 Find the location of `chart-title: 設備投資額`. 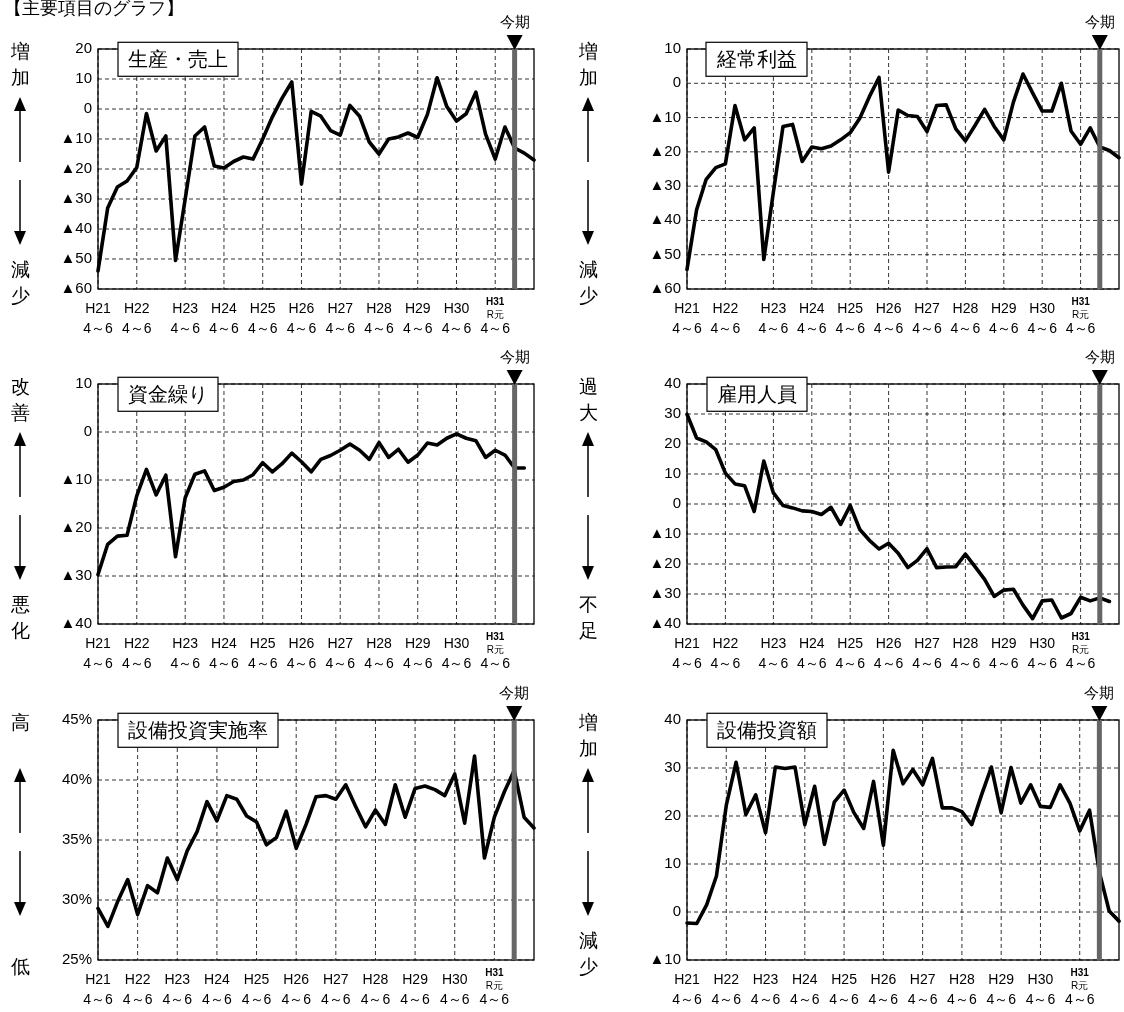

chart-title: 設備投資額 is located at coordinates (767, 730).